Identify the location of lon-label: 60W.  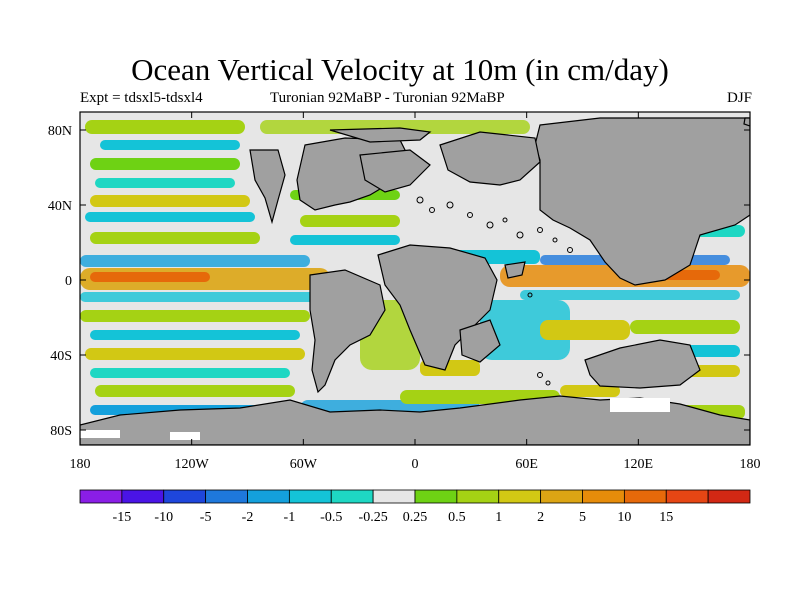
(304, 464).